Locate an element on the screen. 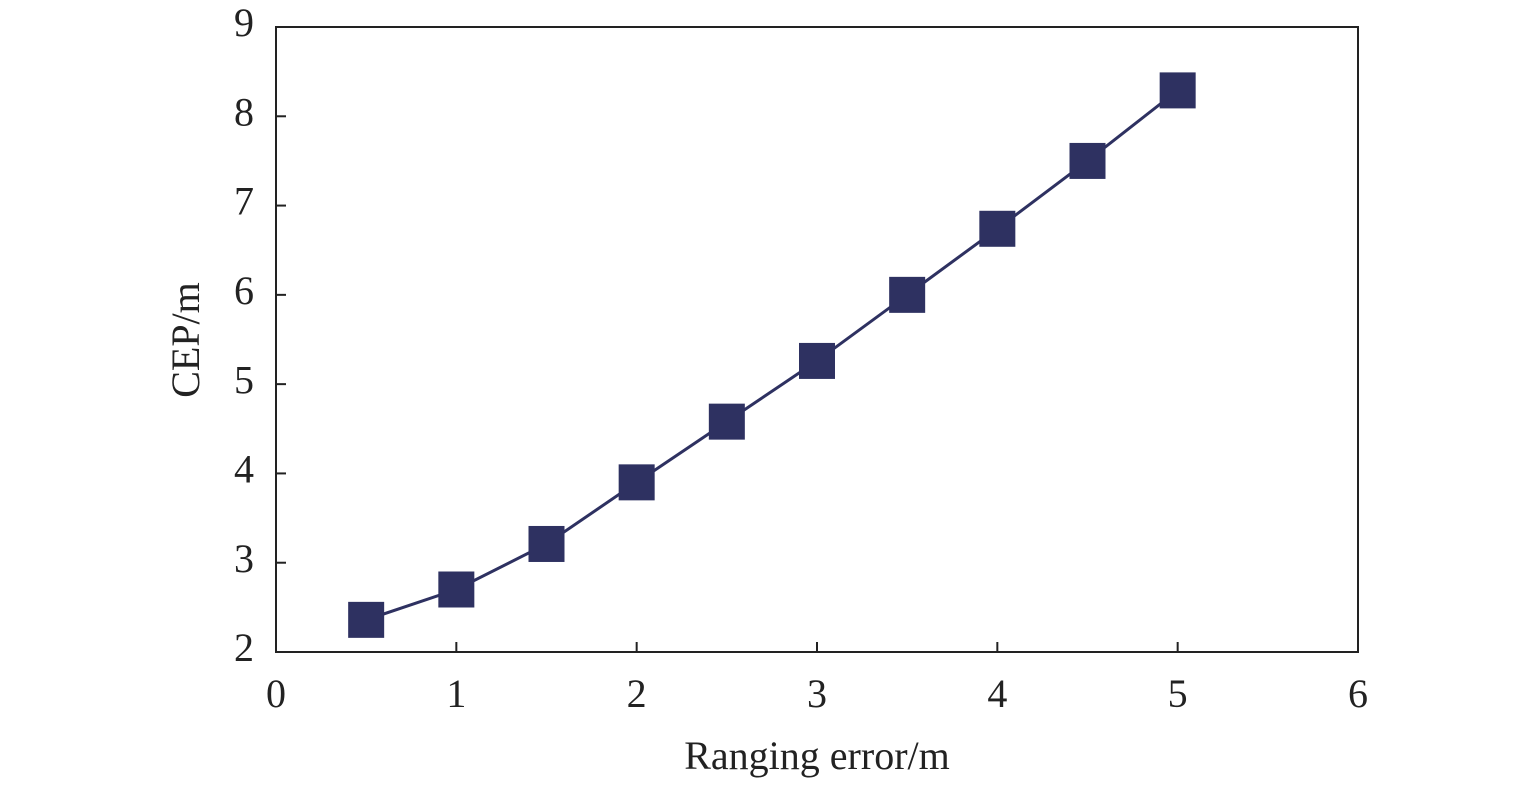 This screenshot has height=789, width=1535. x-tick-label: 4 is located at coordinates (997, 693).